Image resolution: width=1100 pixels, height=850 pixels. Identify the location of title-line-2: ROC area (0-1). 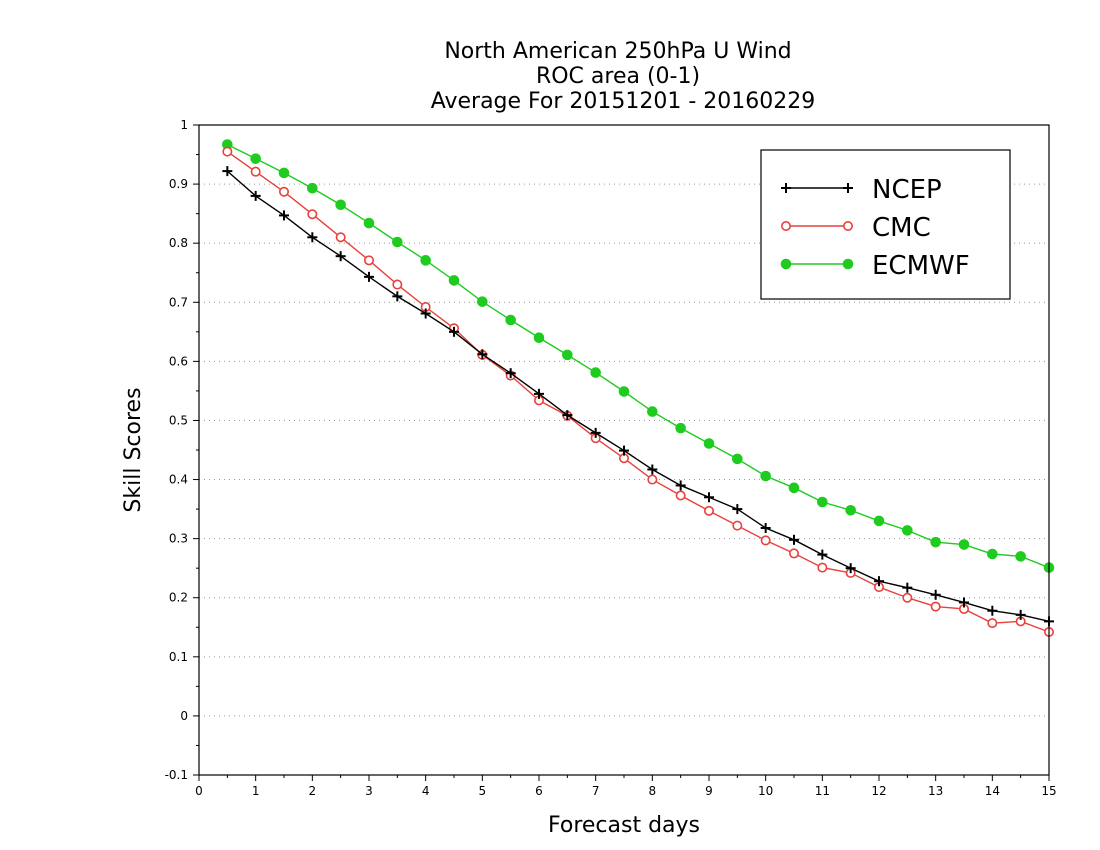
(618, 76).